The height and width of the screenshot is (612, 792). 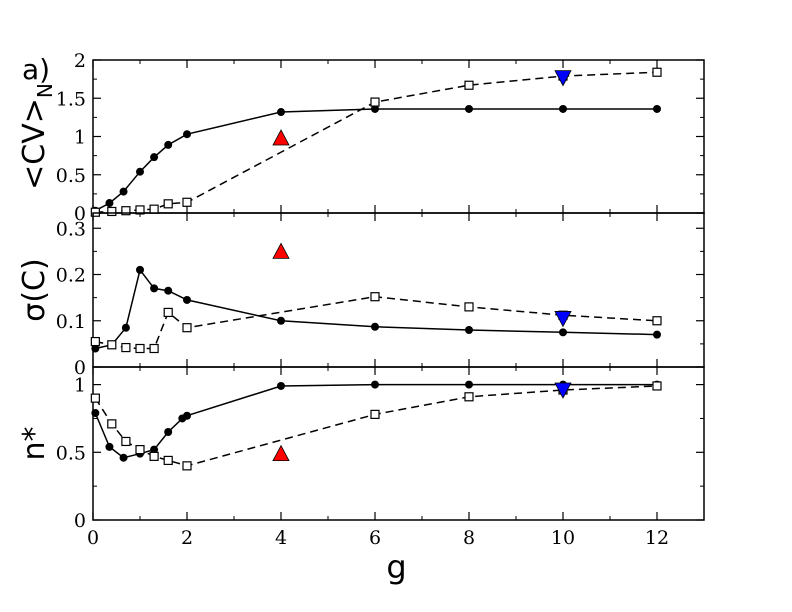 What do you see at coordinates (375, 538) in the screenshot?
I see `x-tick-label: 6` at bounding box center [375, 538].